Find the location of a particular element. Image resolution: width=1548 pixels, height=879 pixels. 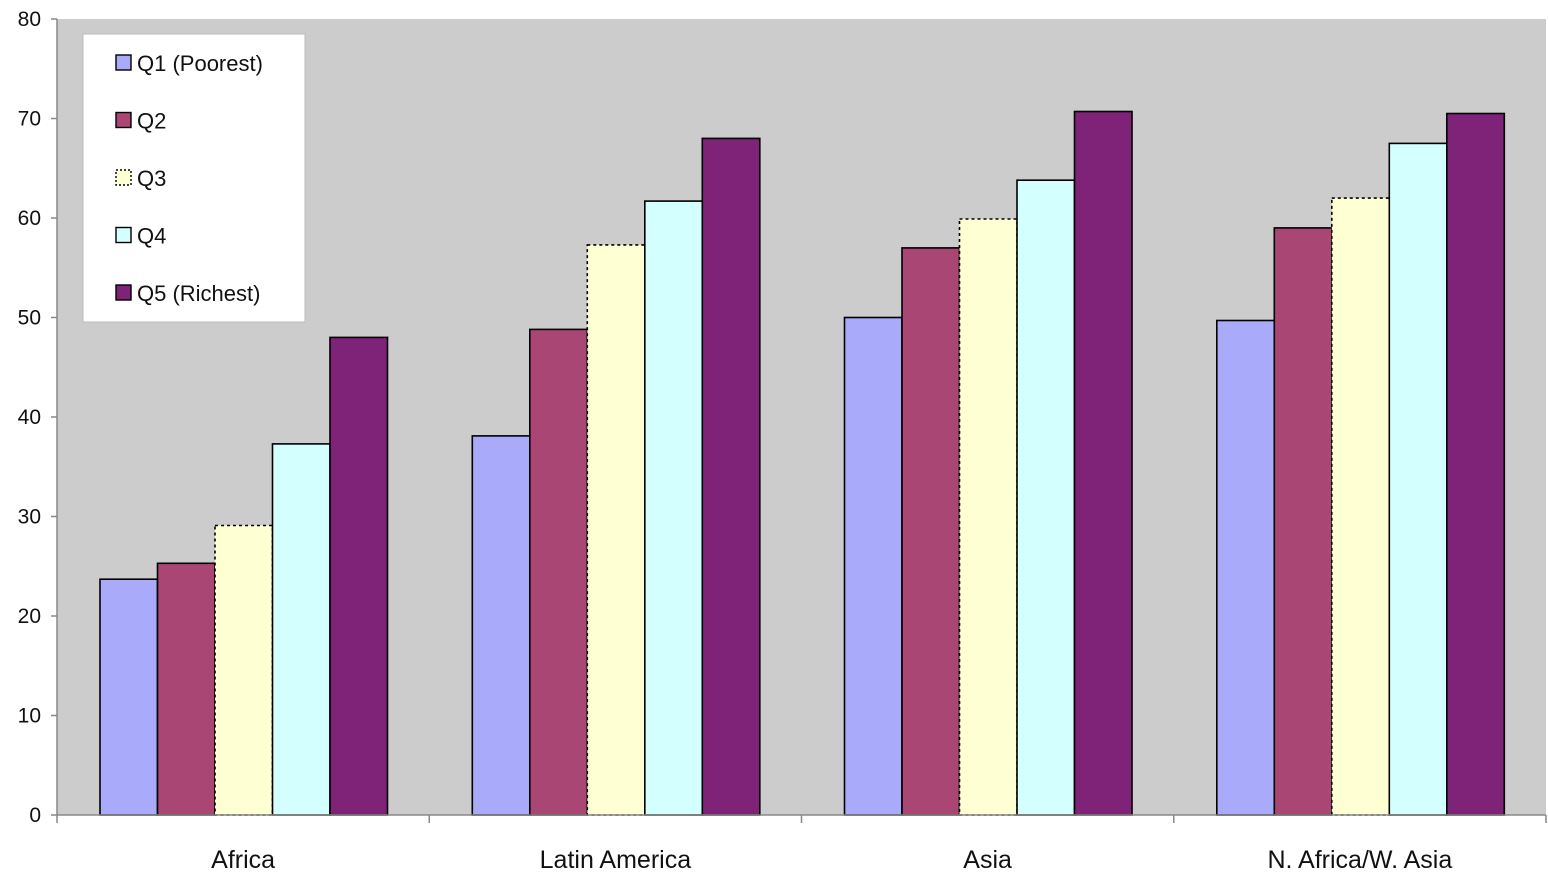

bar-2-asia is located at coordinates (931, 531).